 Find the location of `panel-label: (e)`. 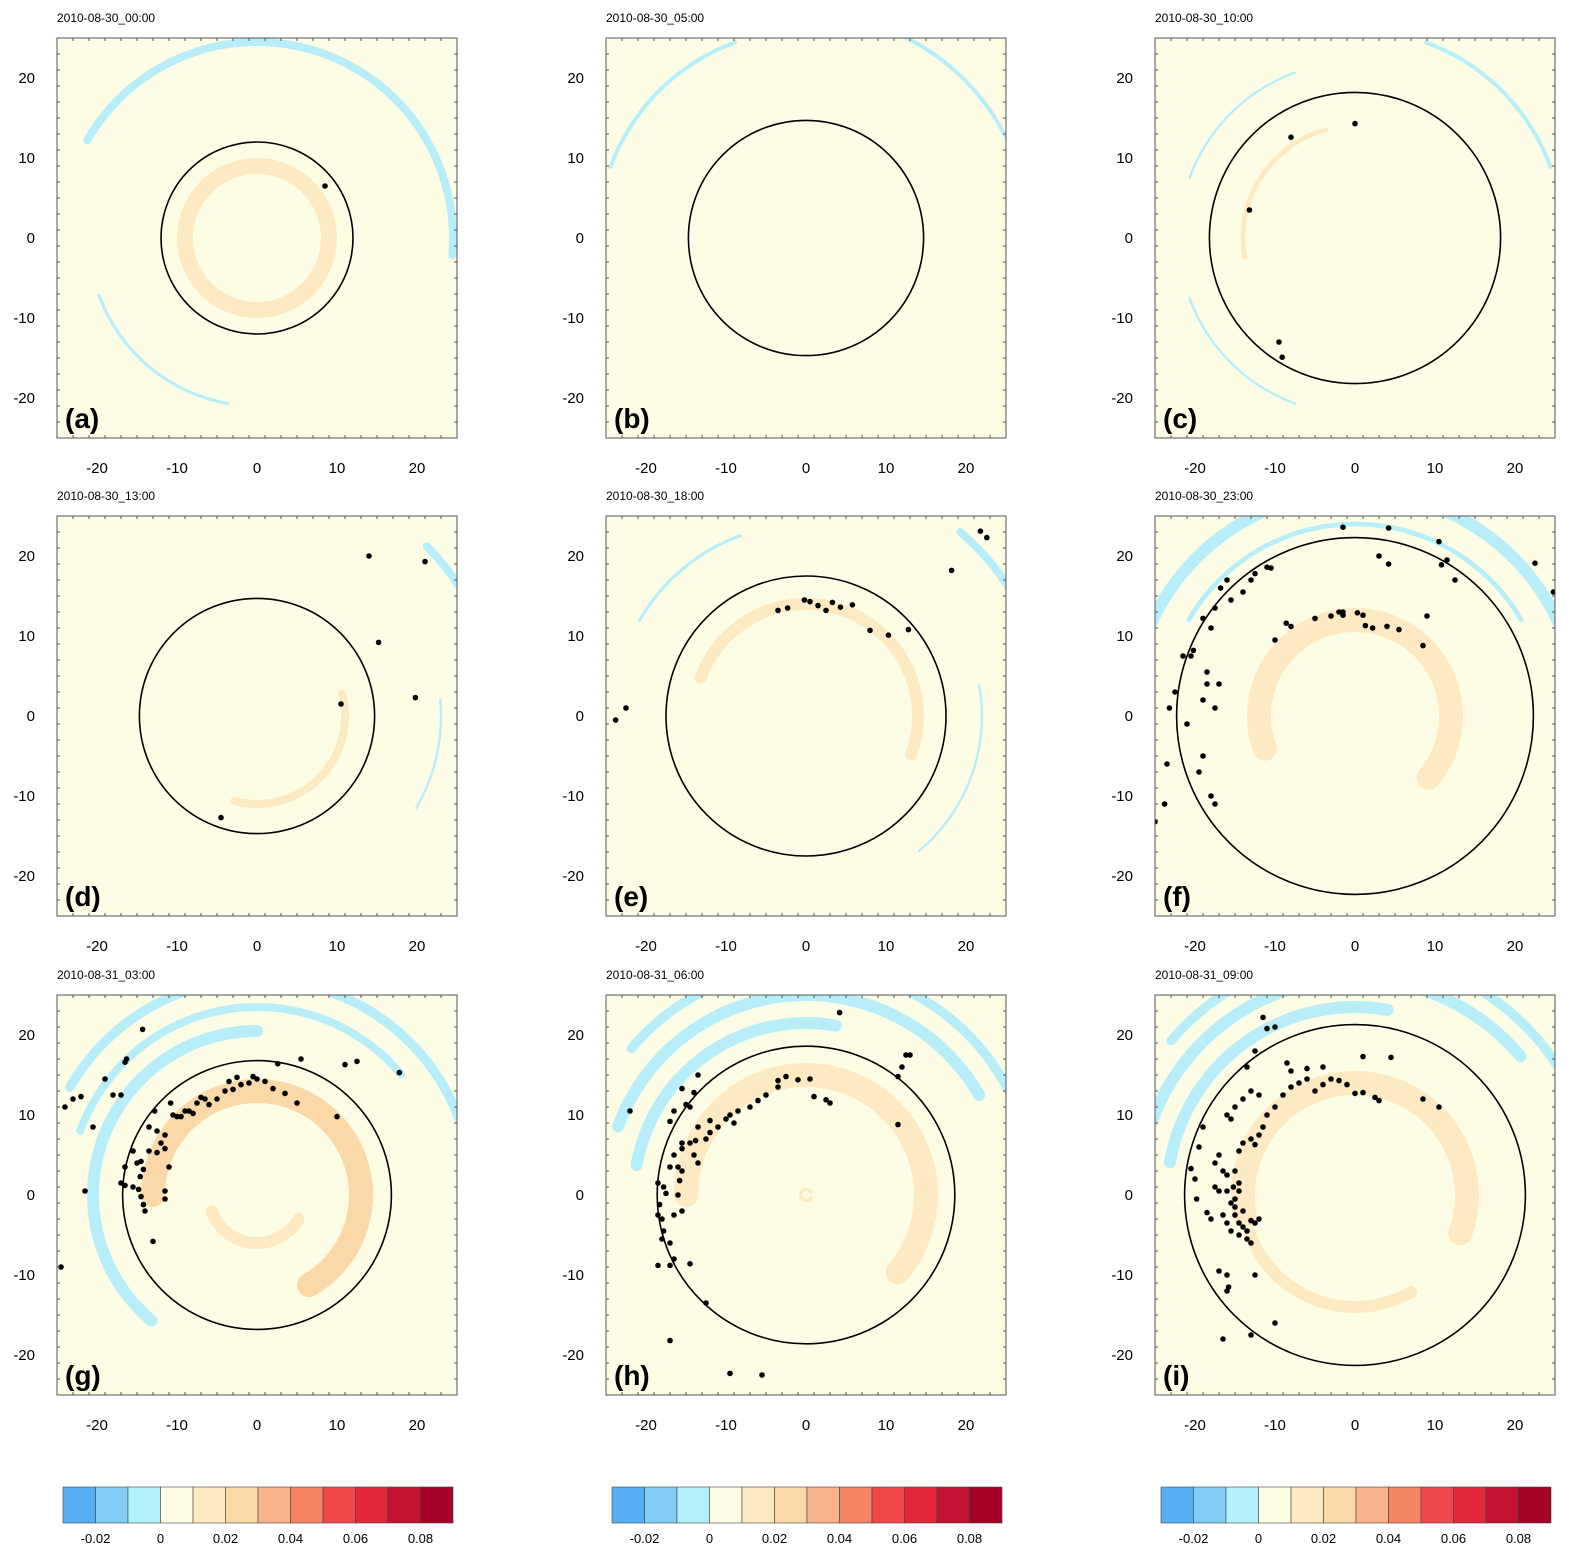

panel-label: (e) is located at coordinates (631, 896).